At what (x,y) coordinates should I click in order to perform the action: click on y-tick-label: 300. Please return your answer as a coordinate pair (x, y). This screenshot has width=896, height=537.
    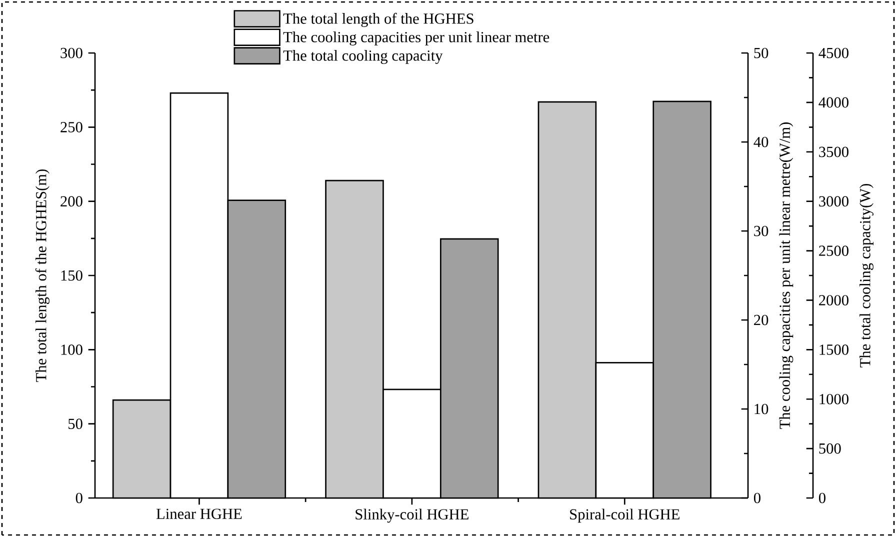
    Looking at the image, I should click on (71, 53).